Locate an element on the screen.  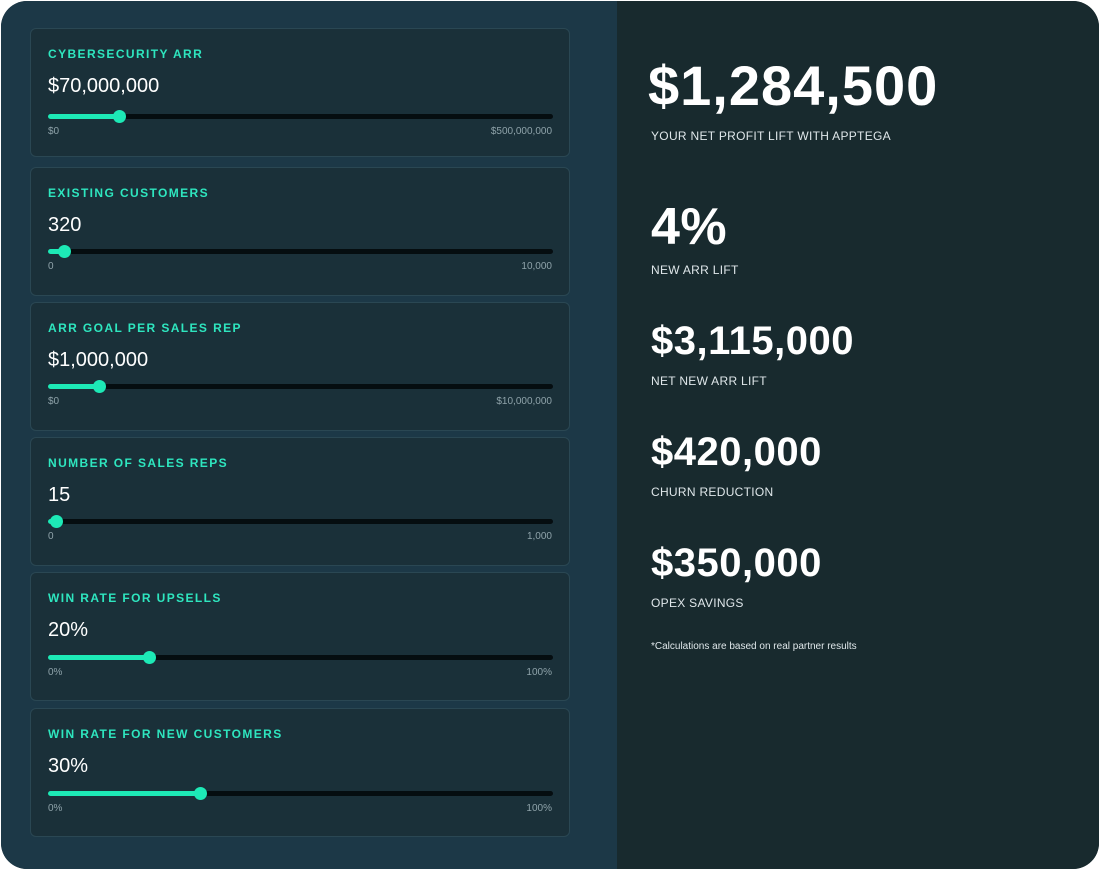
input-value: 20% is located at coordinates (68, 630).